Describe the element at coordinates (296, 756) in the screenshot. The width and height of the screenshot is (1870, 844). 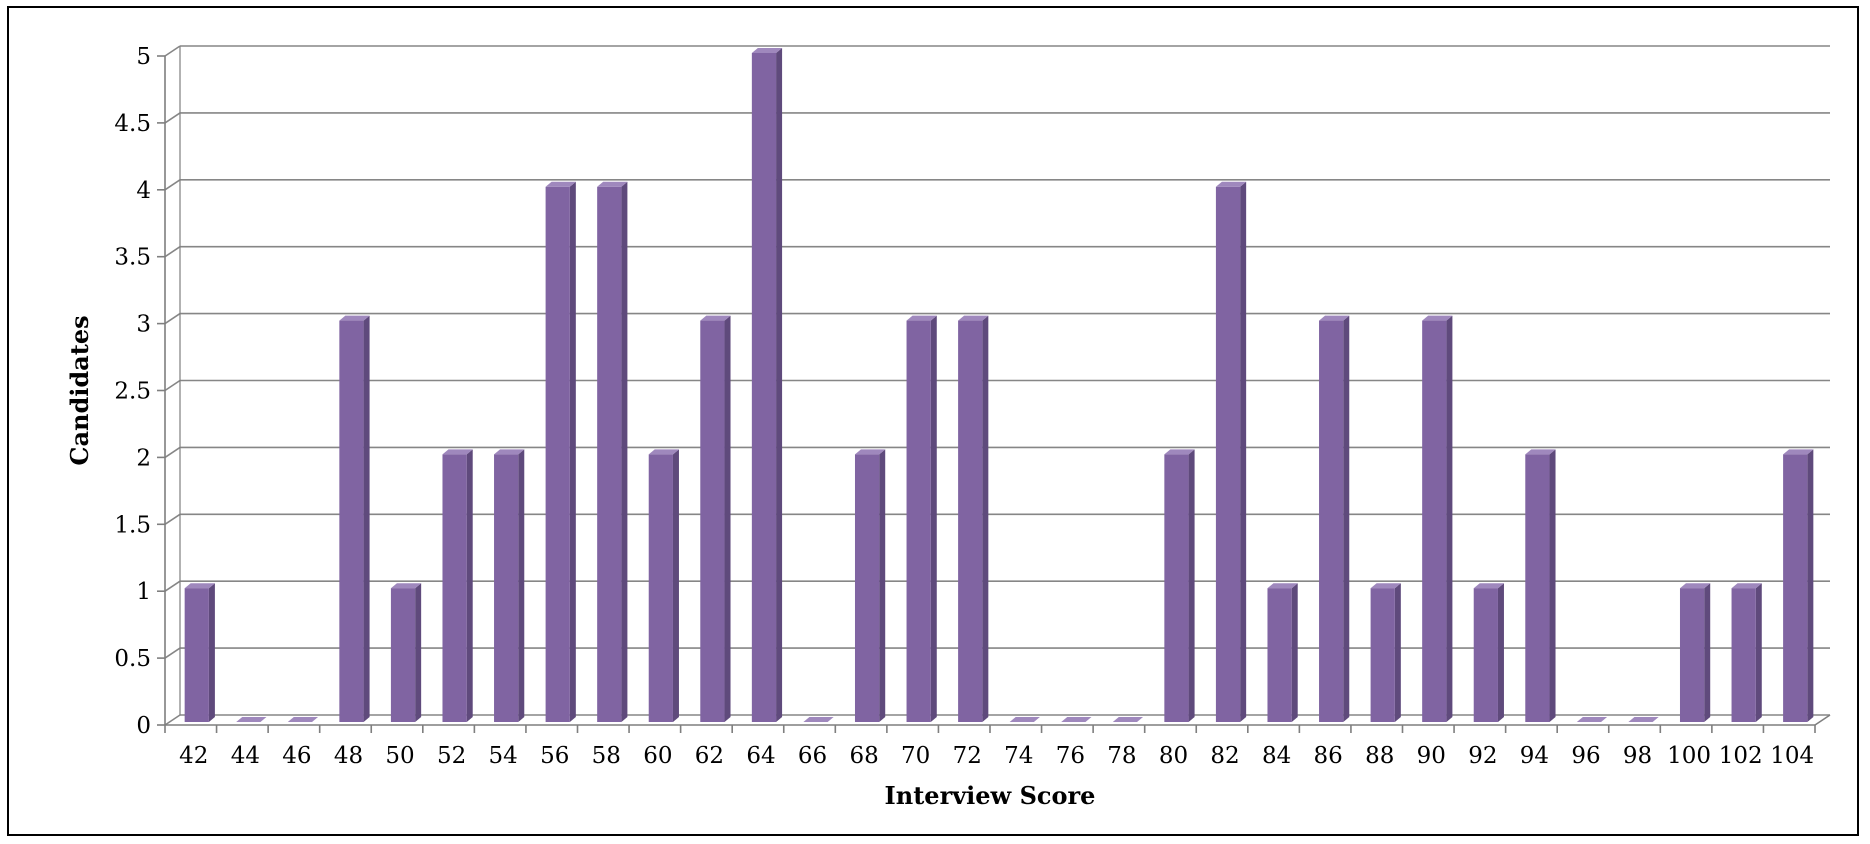
I see `x-tick-label: 46` at that location.